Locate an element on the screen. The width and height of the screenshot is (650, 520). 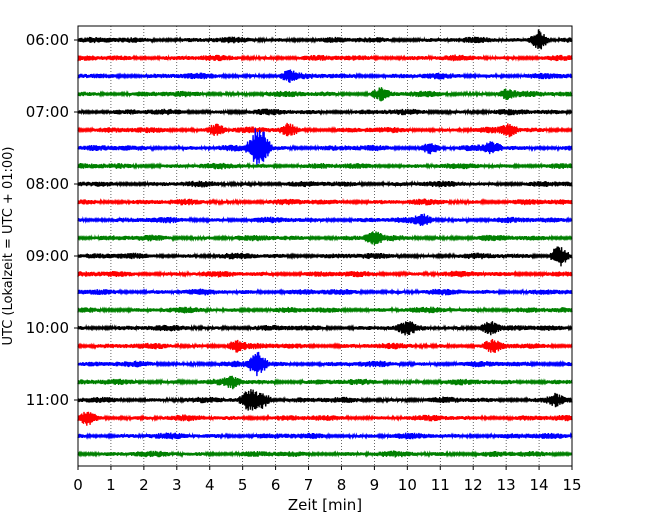
x-tick-label: 15 is located at coordinates (571, 485).